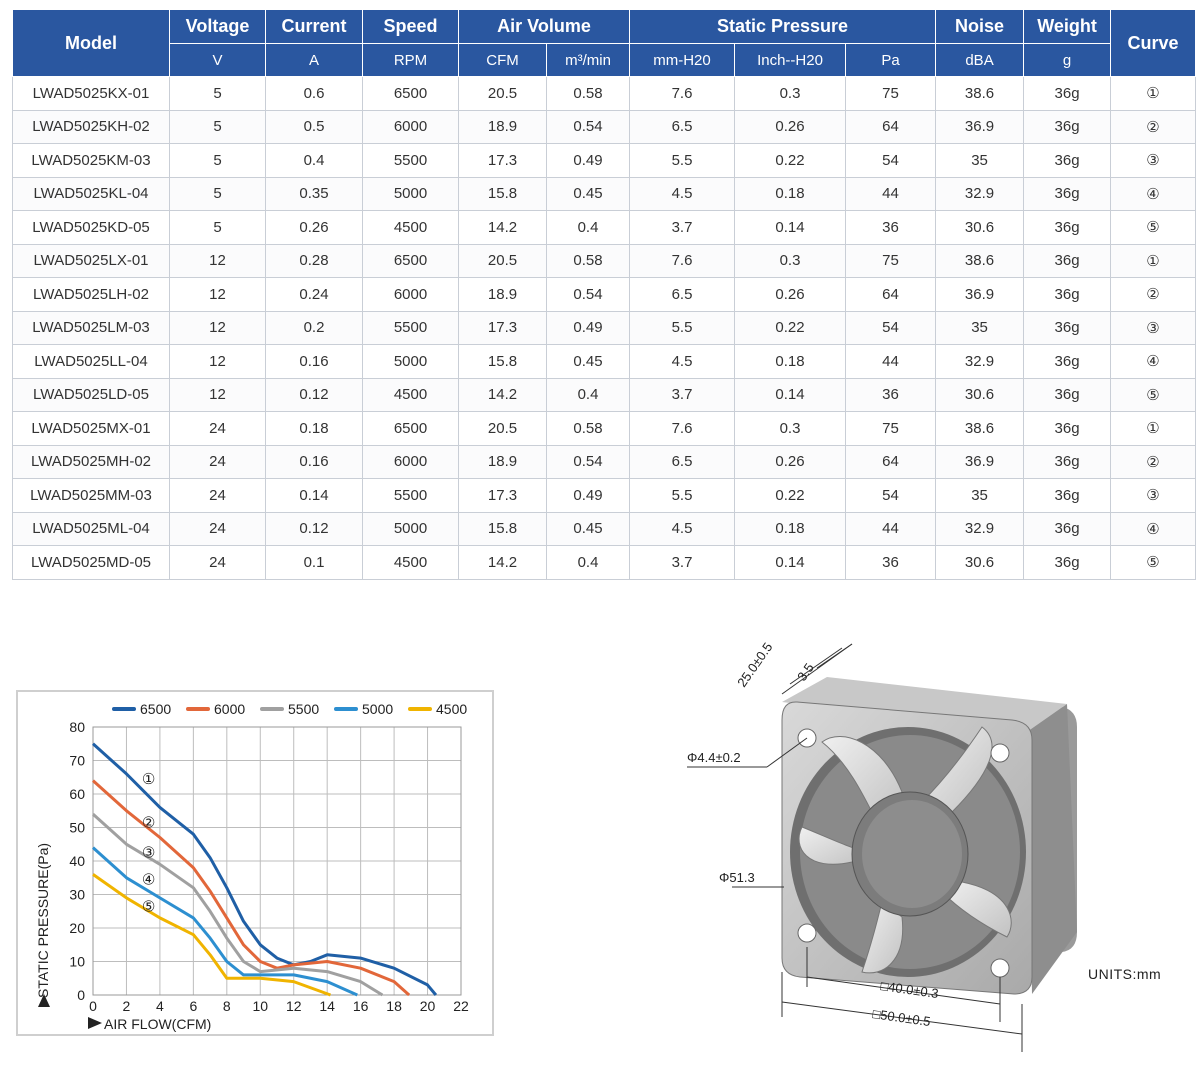 The height and width of the screenshot is (1066, 1200). I want to click on table-cell: 6000, so click(410, 294).